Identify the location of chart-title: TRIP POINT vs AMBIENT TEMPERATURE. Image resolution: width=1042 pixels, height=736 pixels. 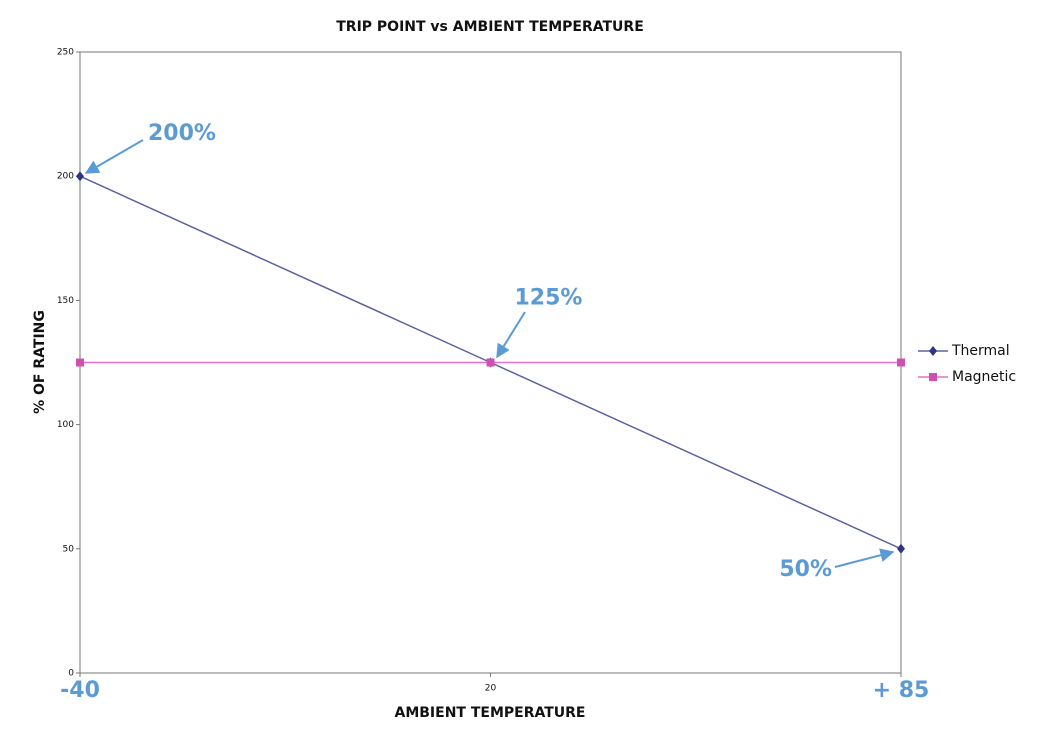
(490, 27).